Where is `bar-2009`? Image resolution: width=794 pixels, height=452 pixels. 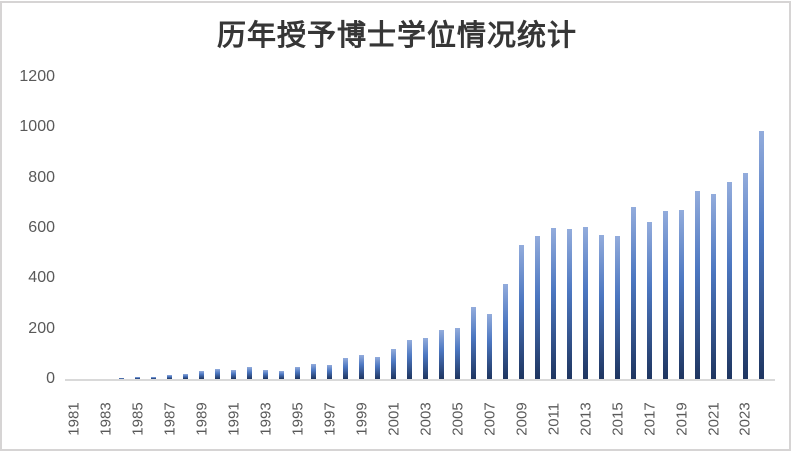
bar-2009 is located at coordinates (522, 311).